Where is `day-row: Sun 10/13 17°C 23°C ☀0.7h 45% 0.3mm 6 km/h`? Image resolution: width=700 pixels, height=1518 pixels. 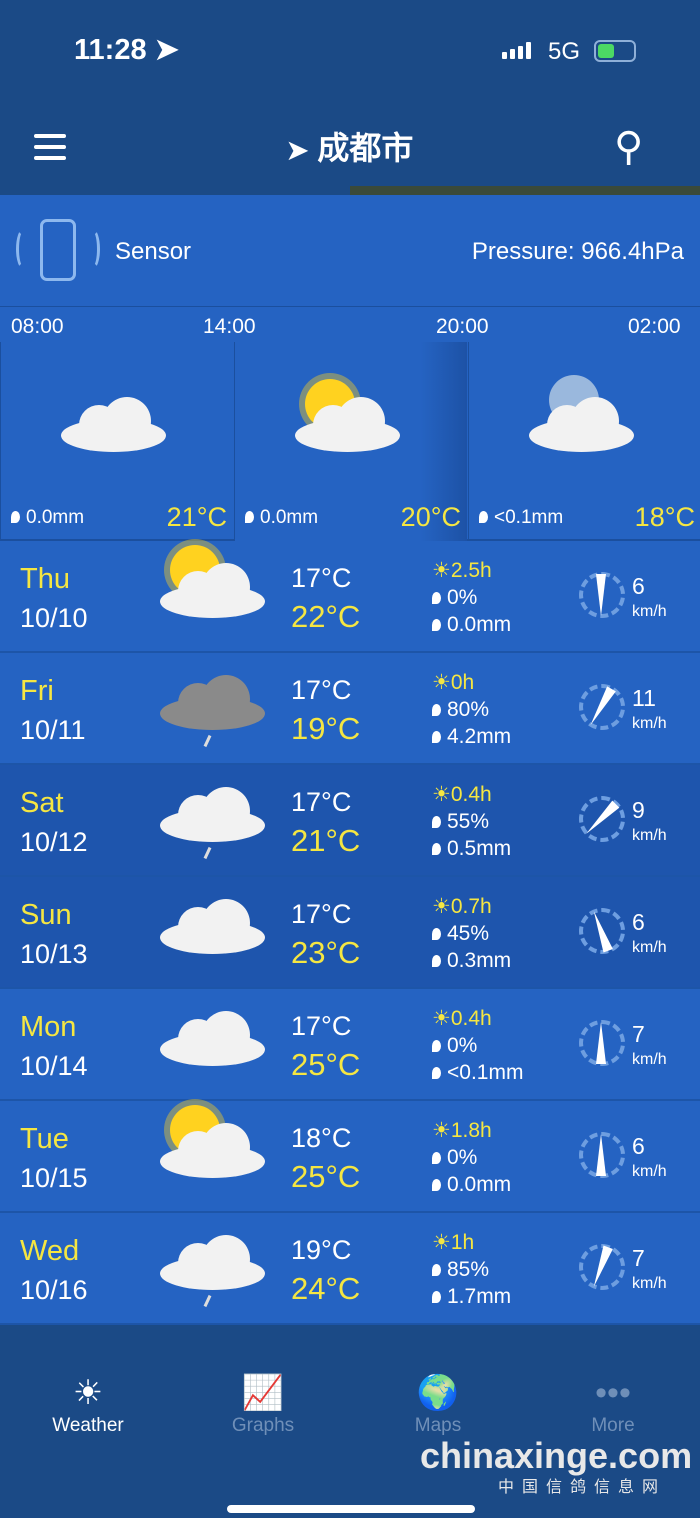
day-row: Sun 10/13 17°C 23°C ☀0.7h 45% 0.3mm 6 km/h is located at coordinates (350, 933).